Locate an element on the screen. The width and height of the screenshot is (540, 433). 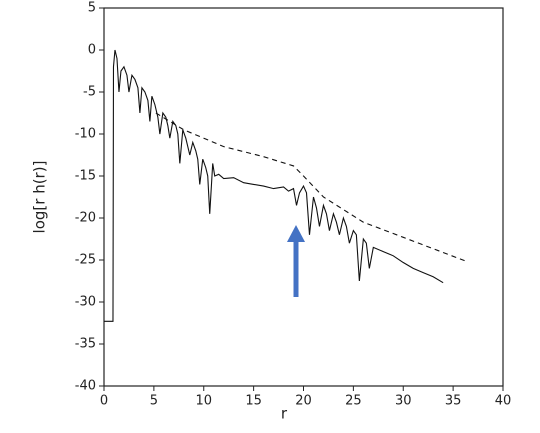
y-tick-label: -35 is located at coordinates (85, 344).